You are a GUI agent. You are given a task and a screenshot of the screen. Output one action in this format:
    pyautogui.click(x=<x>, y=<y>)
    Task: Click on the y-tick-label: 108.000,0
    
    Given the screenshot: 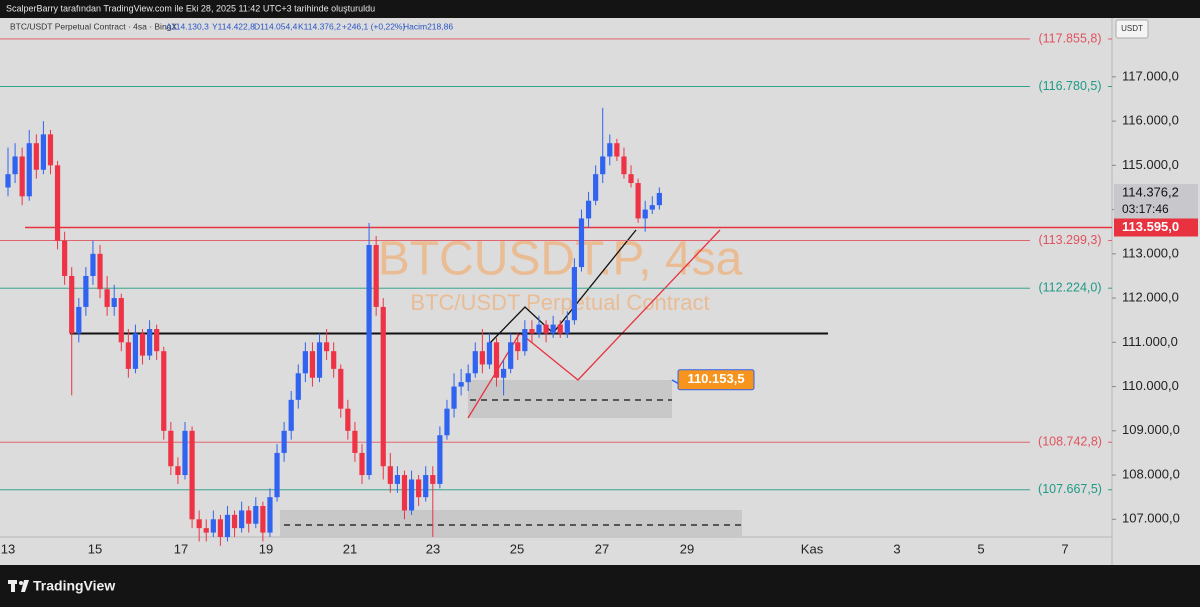 What is the action you would take?
    pyautogui.click(x=1151, y=473)
    